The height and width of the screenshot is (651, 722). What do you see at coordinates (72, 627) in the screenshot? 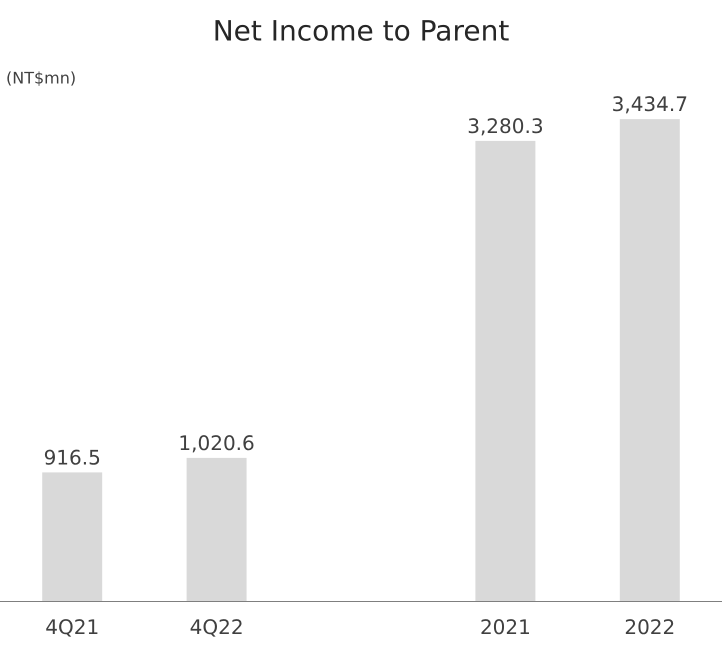
I see `x-tick-label: 4Q21` at bounding box center [72, 627].